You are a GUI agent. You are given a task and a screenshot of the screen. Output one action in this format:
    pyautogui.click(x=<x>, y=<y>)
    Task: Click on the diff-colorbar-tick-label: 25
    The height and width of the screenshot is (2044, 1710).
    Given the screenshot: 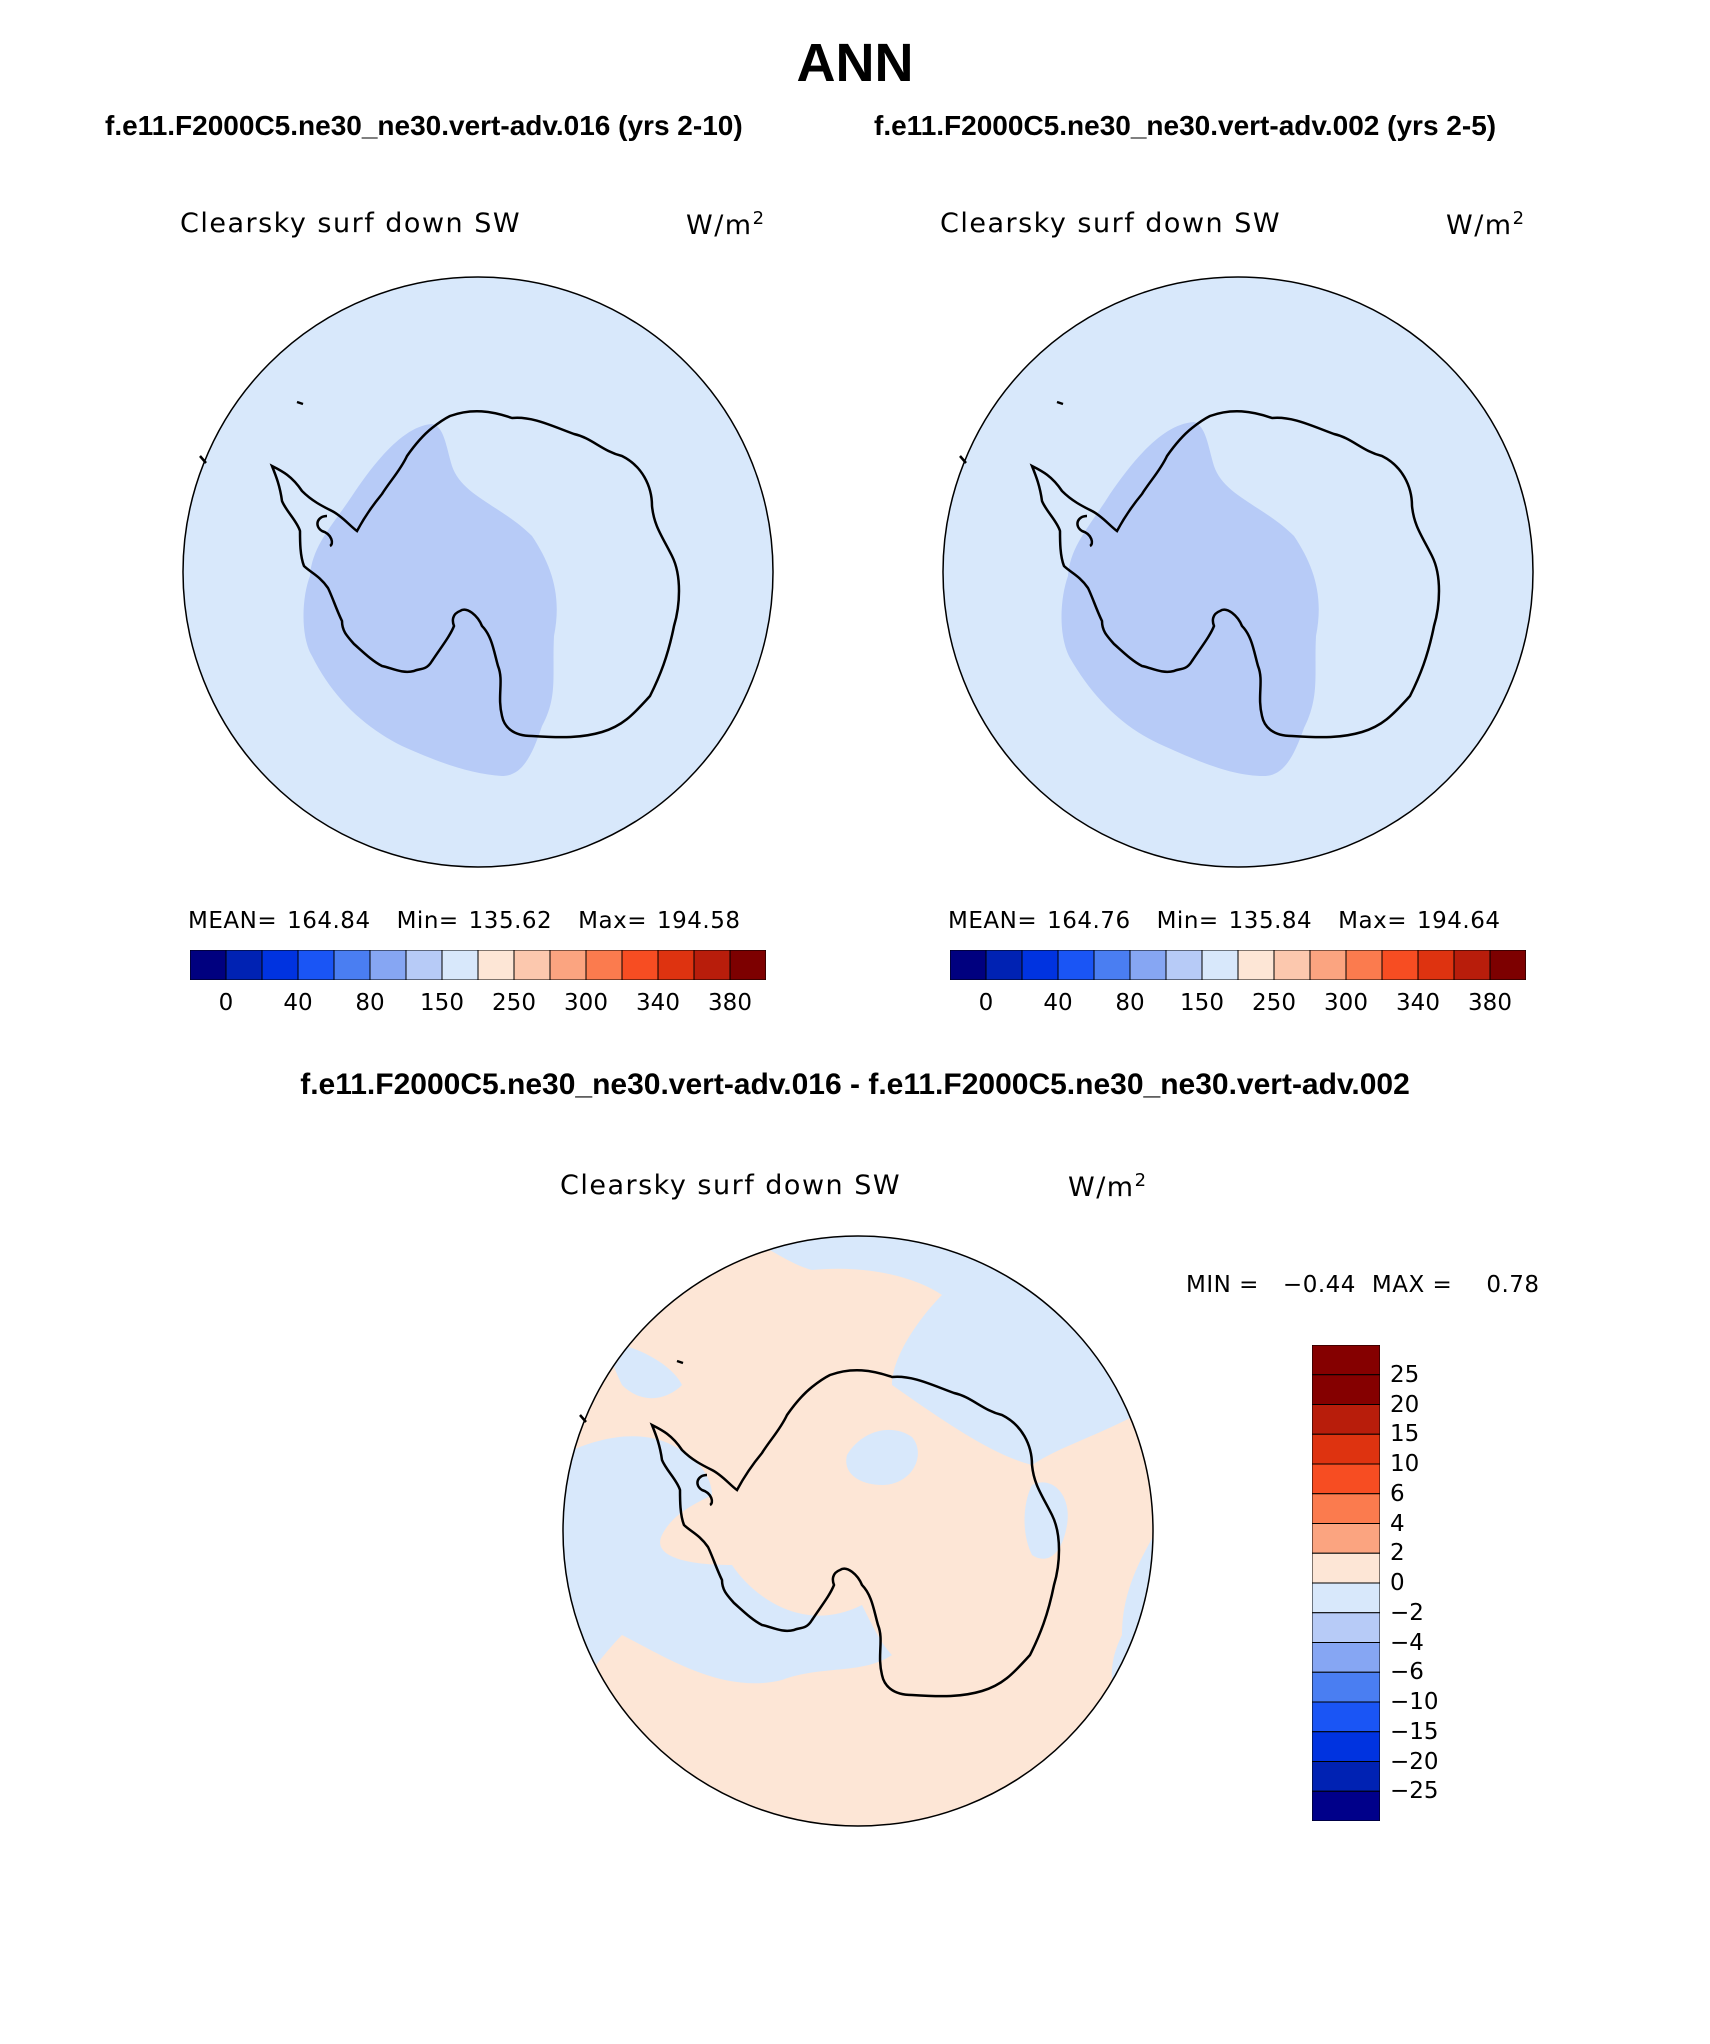 What is the action you would take?
    pyautogui.click(x=1405, y=1374)
    